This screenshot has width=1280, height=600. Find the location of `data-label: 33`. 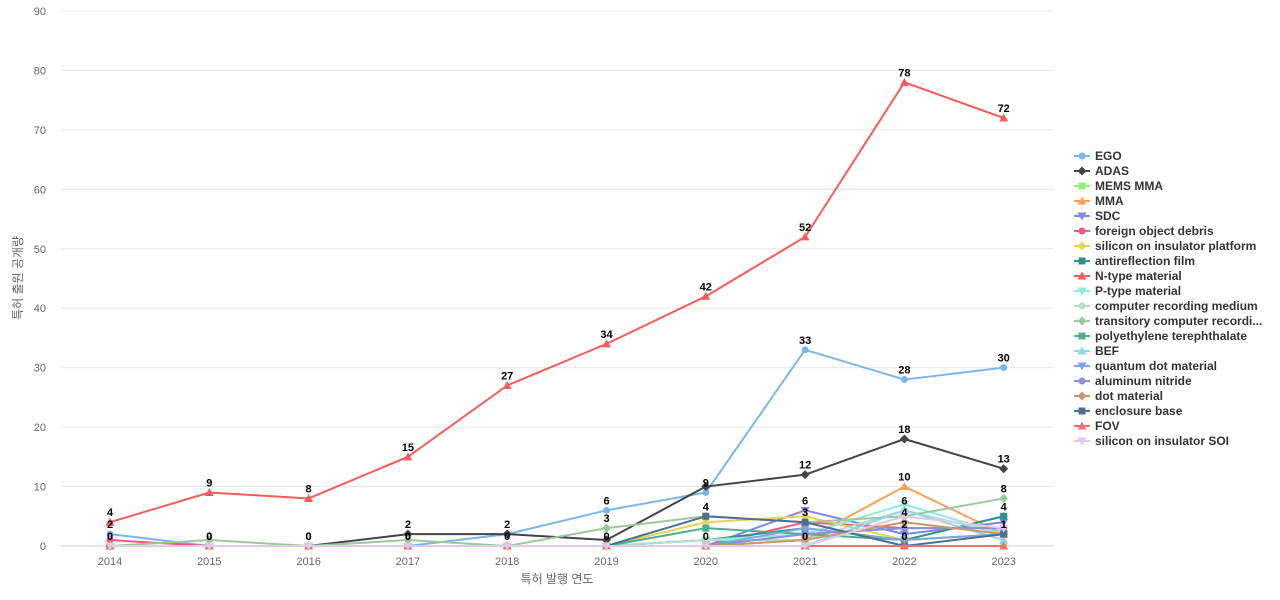

data-label: 33 is located at coordinates (805, 341).